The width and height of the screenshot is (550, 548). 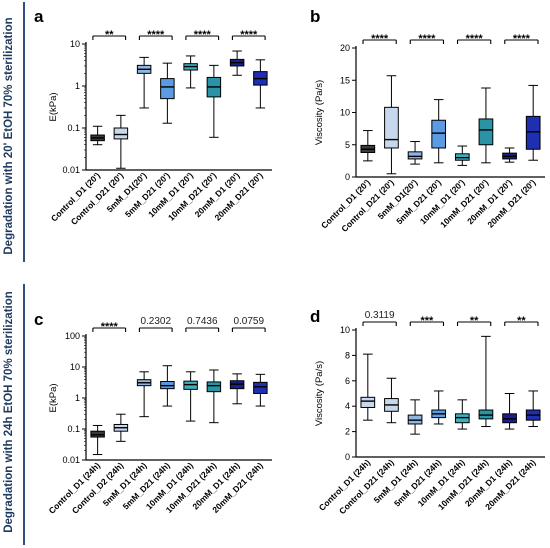 What do you see at coordinates (248, 321) in the screenshot?
I see `significance-label: 0.0759` at bounding box center [248, 321].